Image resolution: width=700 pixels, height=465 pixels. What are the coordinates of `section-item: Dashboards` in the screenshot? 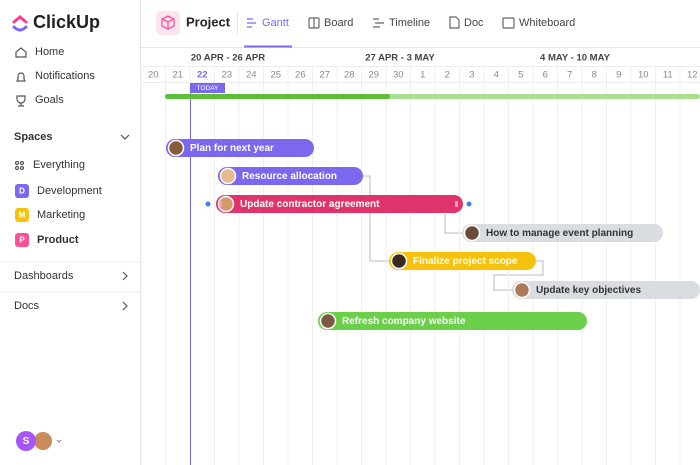 It's located at (44, 276).